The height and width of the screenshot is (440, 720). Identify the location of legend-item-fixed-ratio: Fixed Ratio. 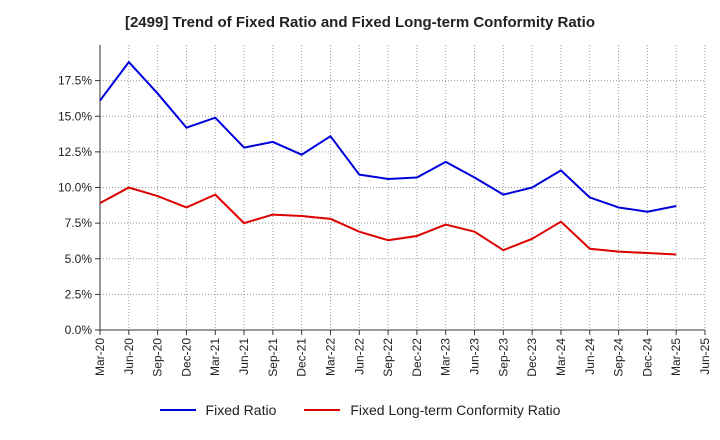
(218, 410).